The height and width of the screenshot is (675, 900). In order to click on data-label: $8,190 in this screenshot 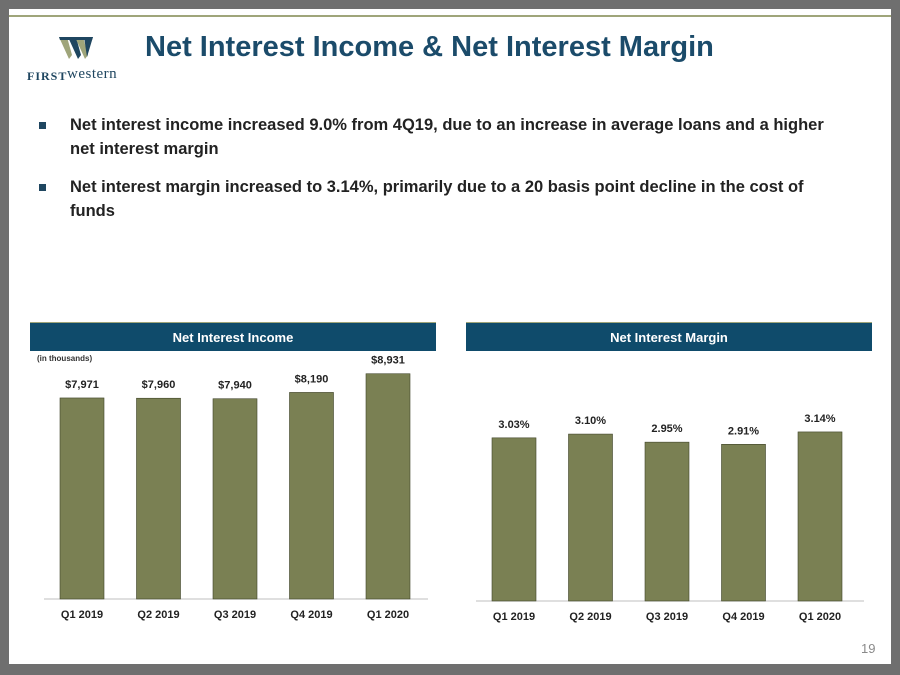, I will do `click(312, 379)`.